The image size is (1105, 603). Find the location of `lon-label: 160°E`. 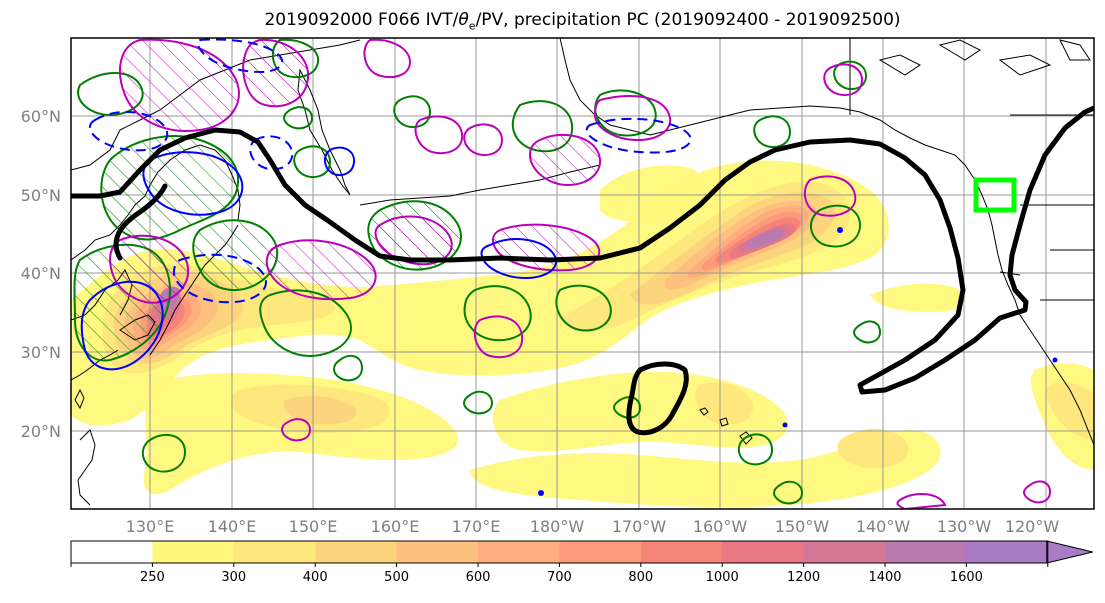

lon-label: 160°E is located at coordinates (395, 526).